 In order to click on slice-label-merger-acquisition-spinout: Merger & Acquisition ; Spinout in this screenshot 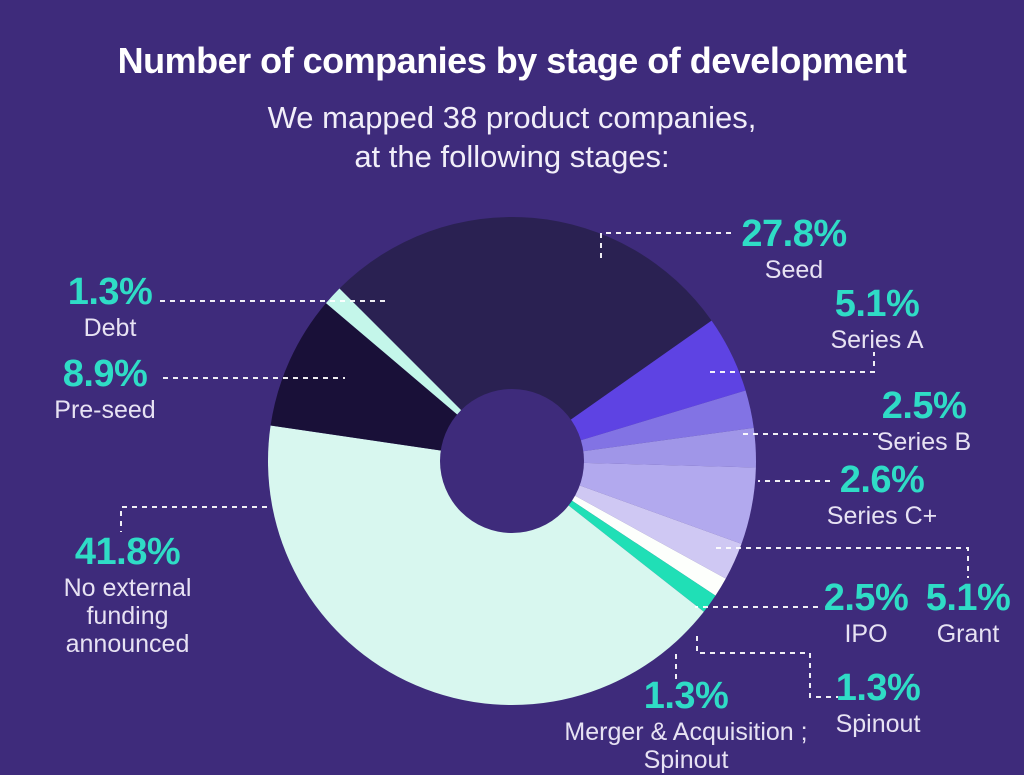, I will do `click(686, 746)`.